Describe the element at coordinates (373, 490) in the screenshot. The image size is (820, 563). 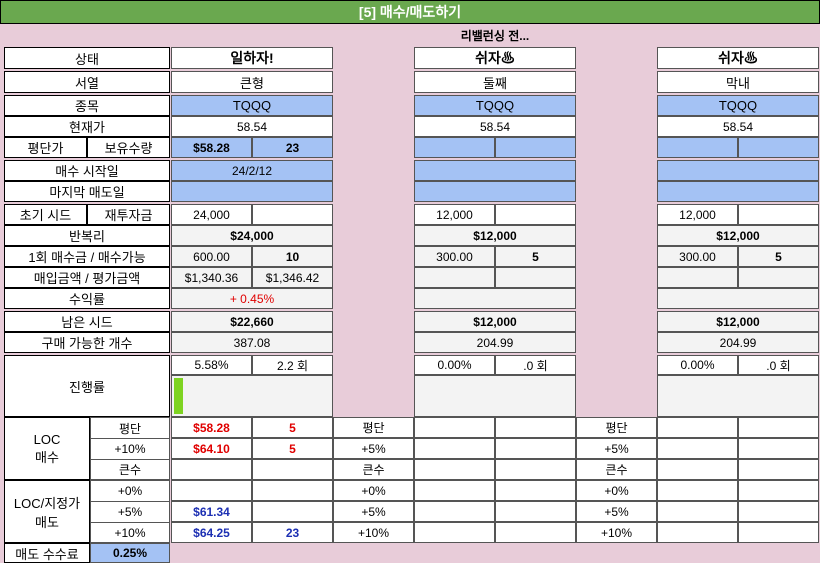
I see `account-2-loc-sell-label-0: +0%` at that location.